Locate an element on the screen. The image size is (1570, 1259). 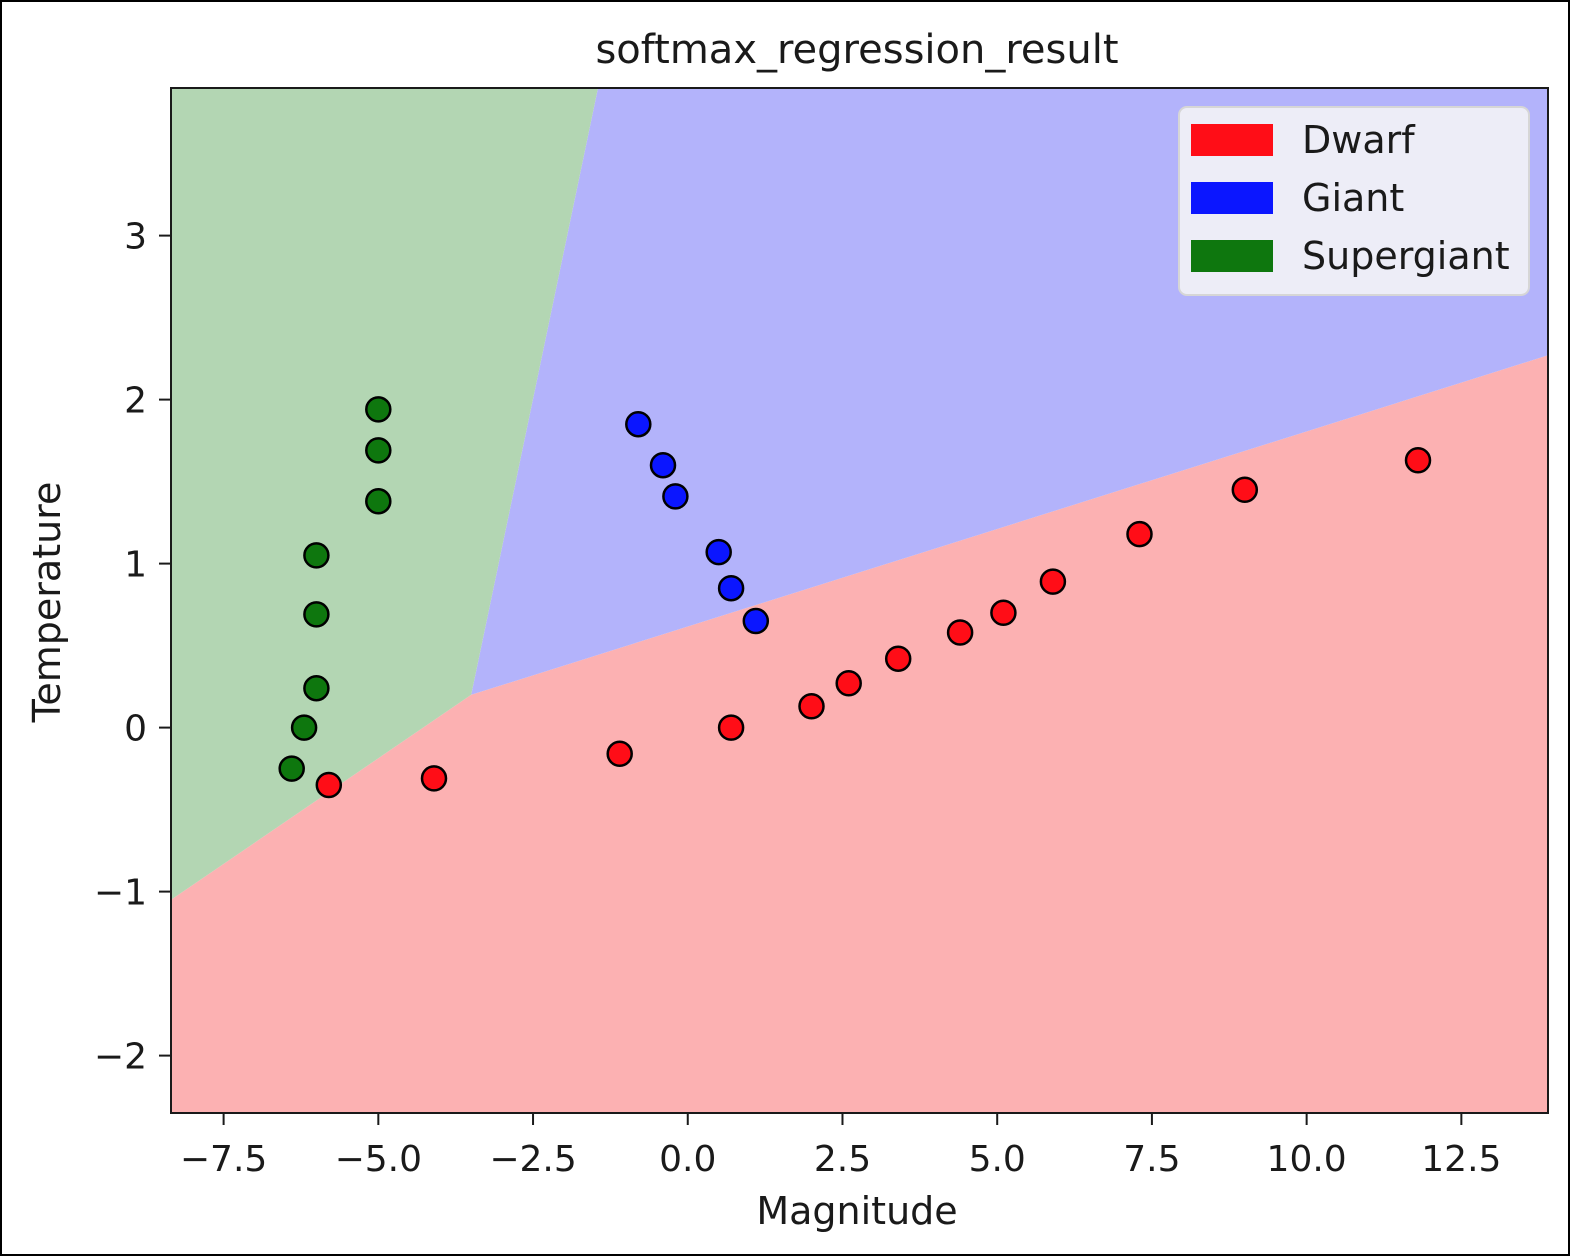
y-tick-label: 1 is located at coordinates (135, 565).